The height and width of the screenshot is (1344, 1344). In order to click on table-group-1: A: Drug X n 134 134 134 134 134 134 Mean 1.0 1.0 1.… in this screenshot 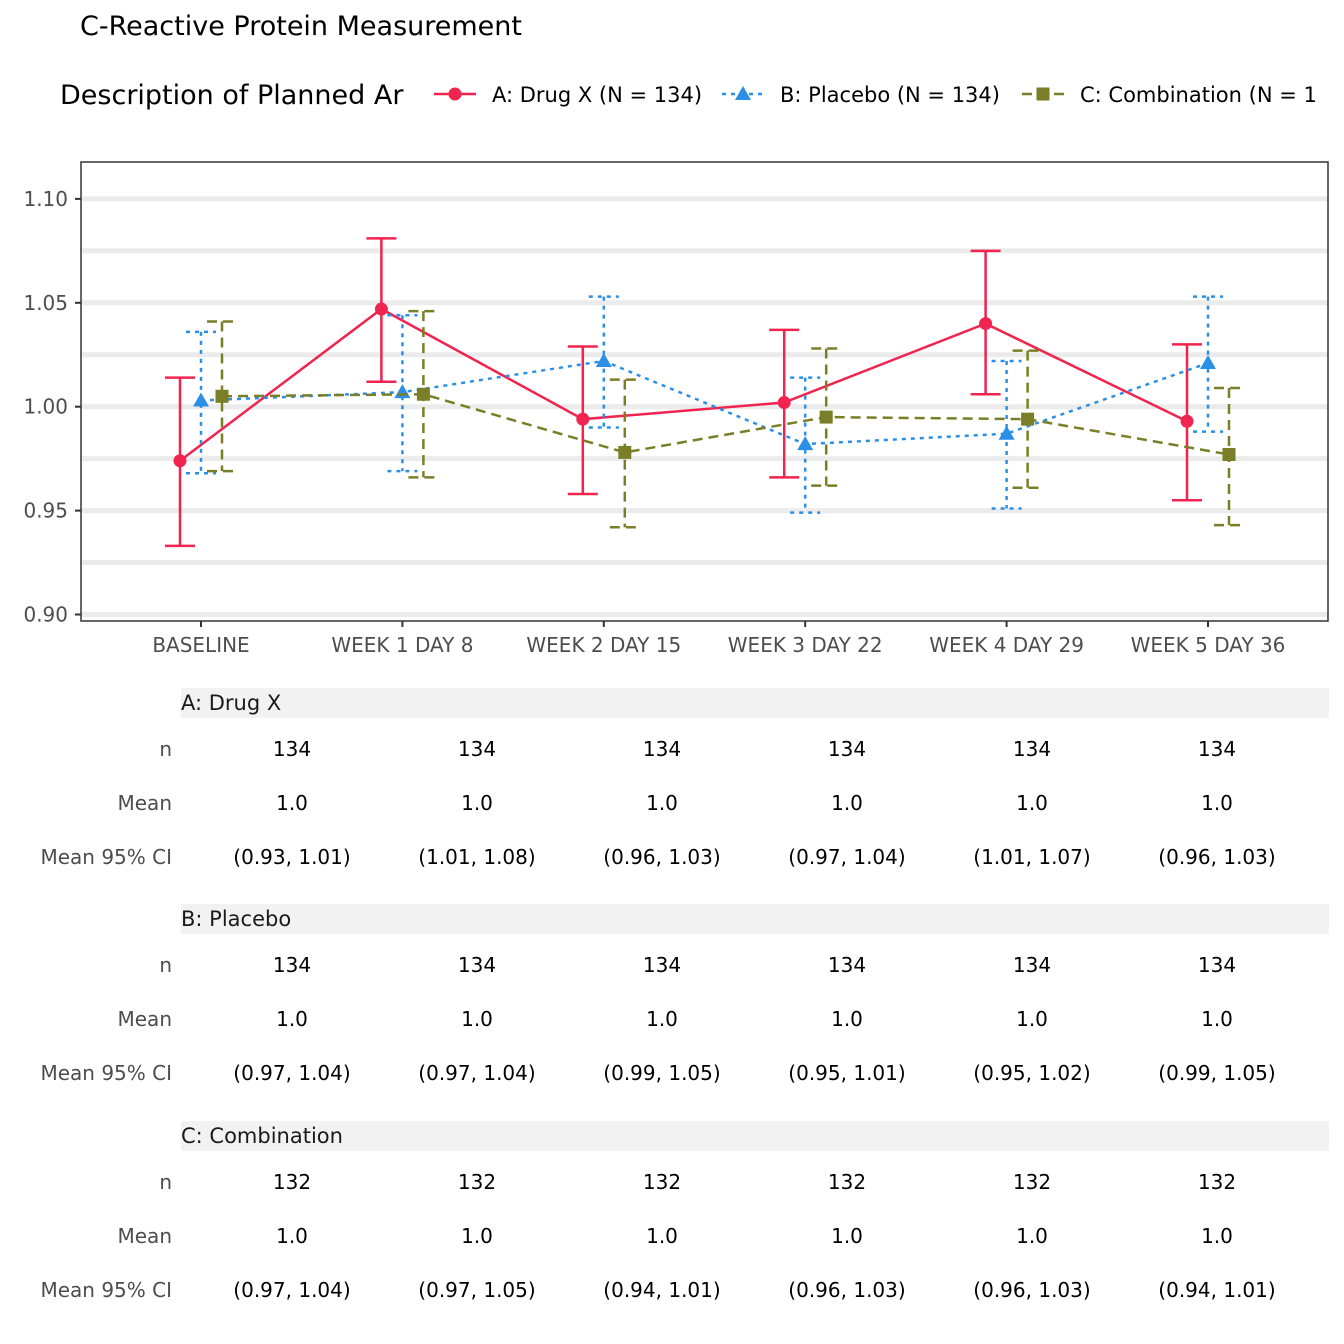, I will do `click(684, 778)`.